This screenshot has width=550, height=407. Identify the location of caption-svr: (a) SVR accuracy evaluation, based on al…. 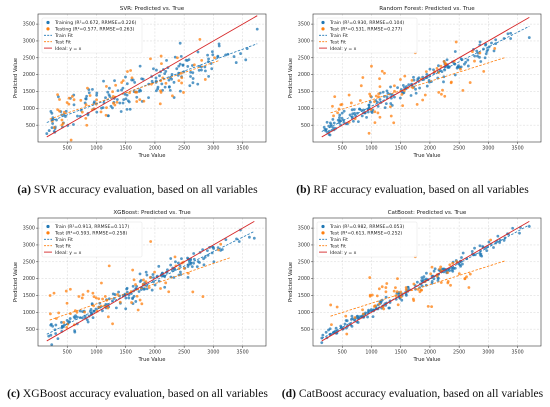
(137, 189).